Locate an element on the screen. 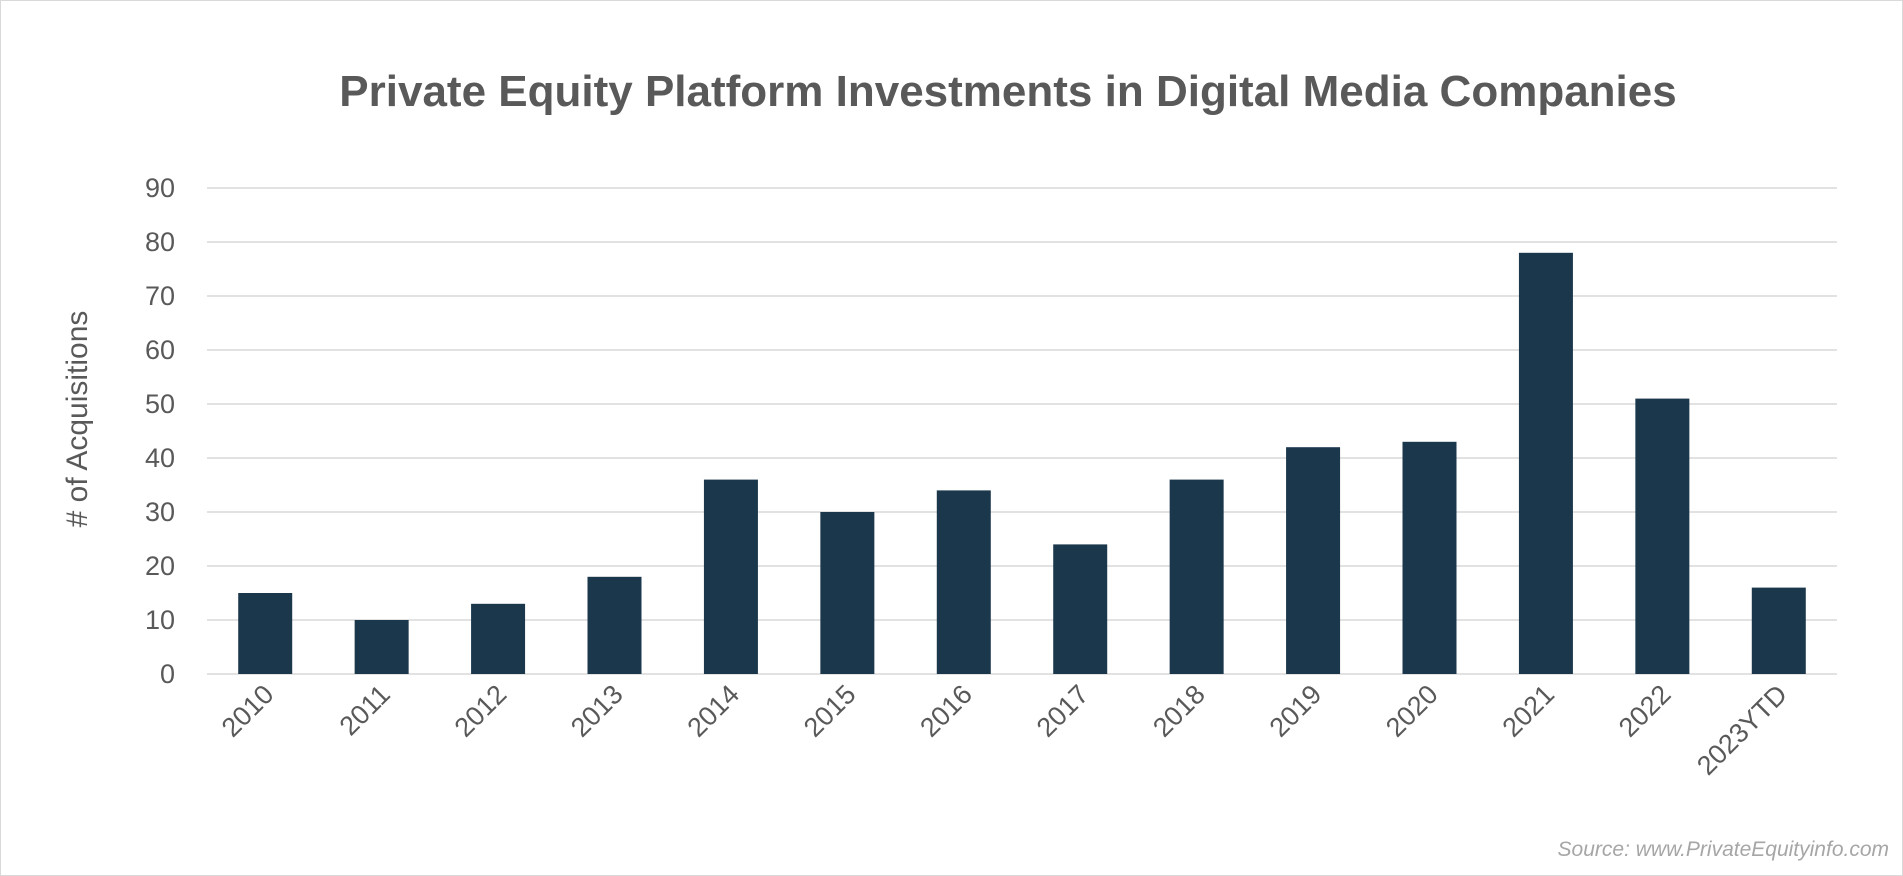 This screenshot has height=876, width=1903. bar-2015 is located at coordinates (847, 593).